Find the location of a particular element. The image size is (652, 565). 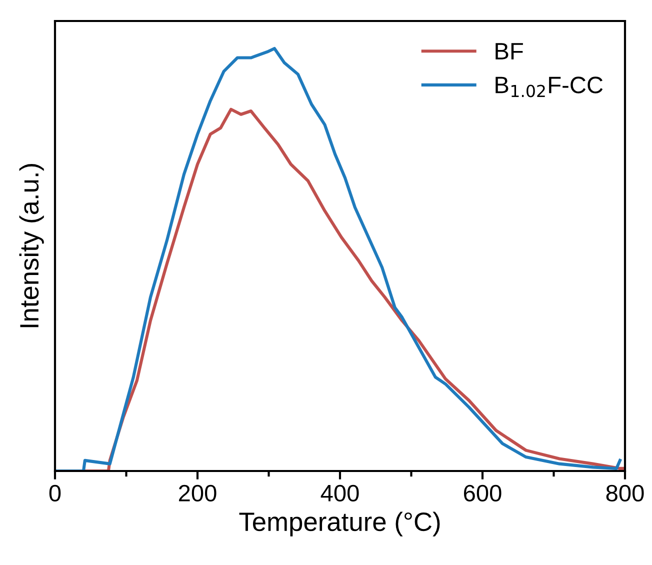

legend-label: BF is located at coordinates (509, 51).